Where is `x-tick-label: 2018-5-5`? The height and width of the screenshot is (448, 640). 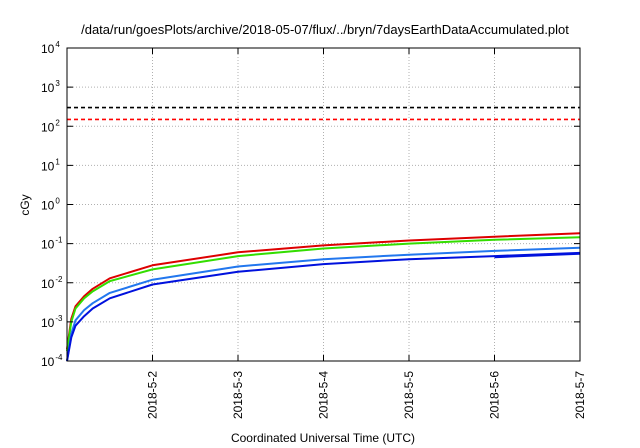
x-tick-label: 2018-5-5 is located at coordinates (409, 395).